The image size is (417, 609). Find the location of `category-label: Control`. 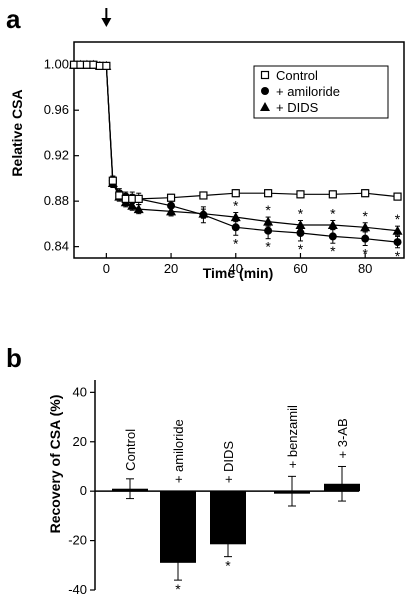

category-label: Control is located at coordinates (130, 450).